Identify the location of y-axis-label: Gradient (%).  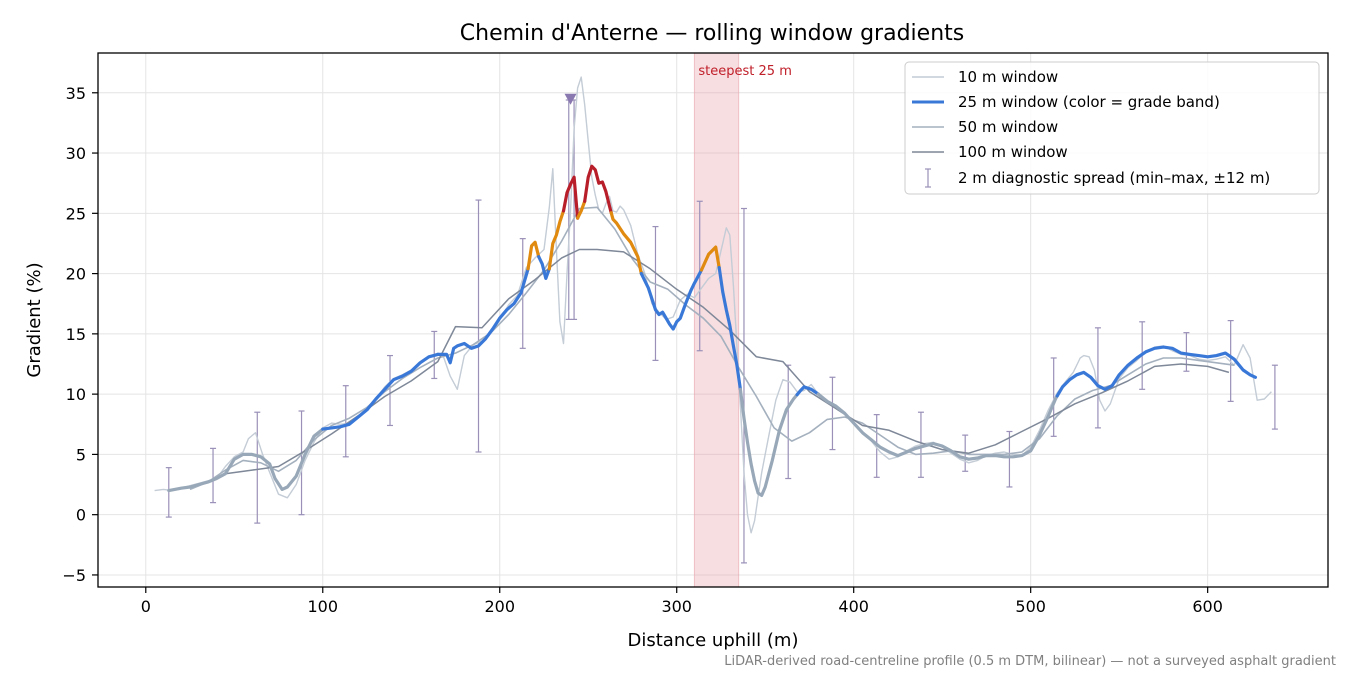
(34, 319).